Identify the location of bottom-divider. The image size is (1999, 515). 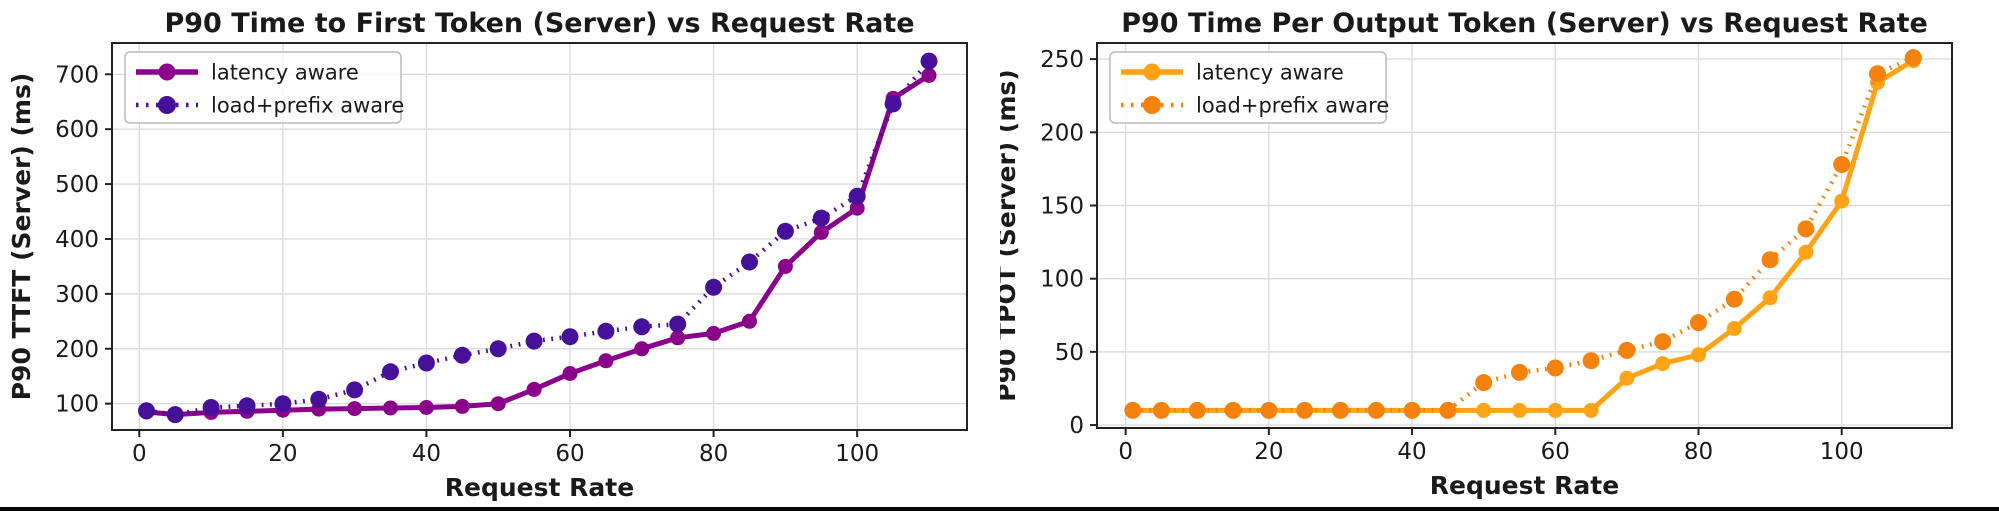
(999, 509).